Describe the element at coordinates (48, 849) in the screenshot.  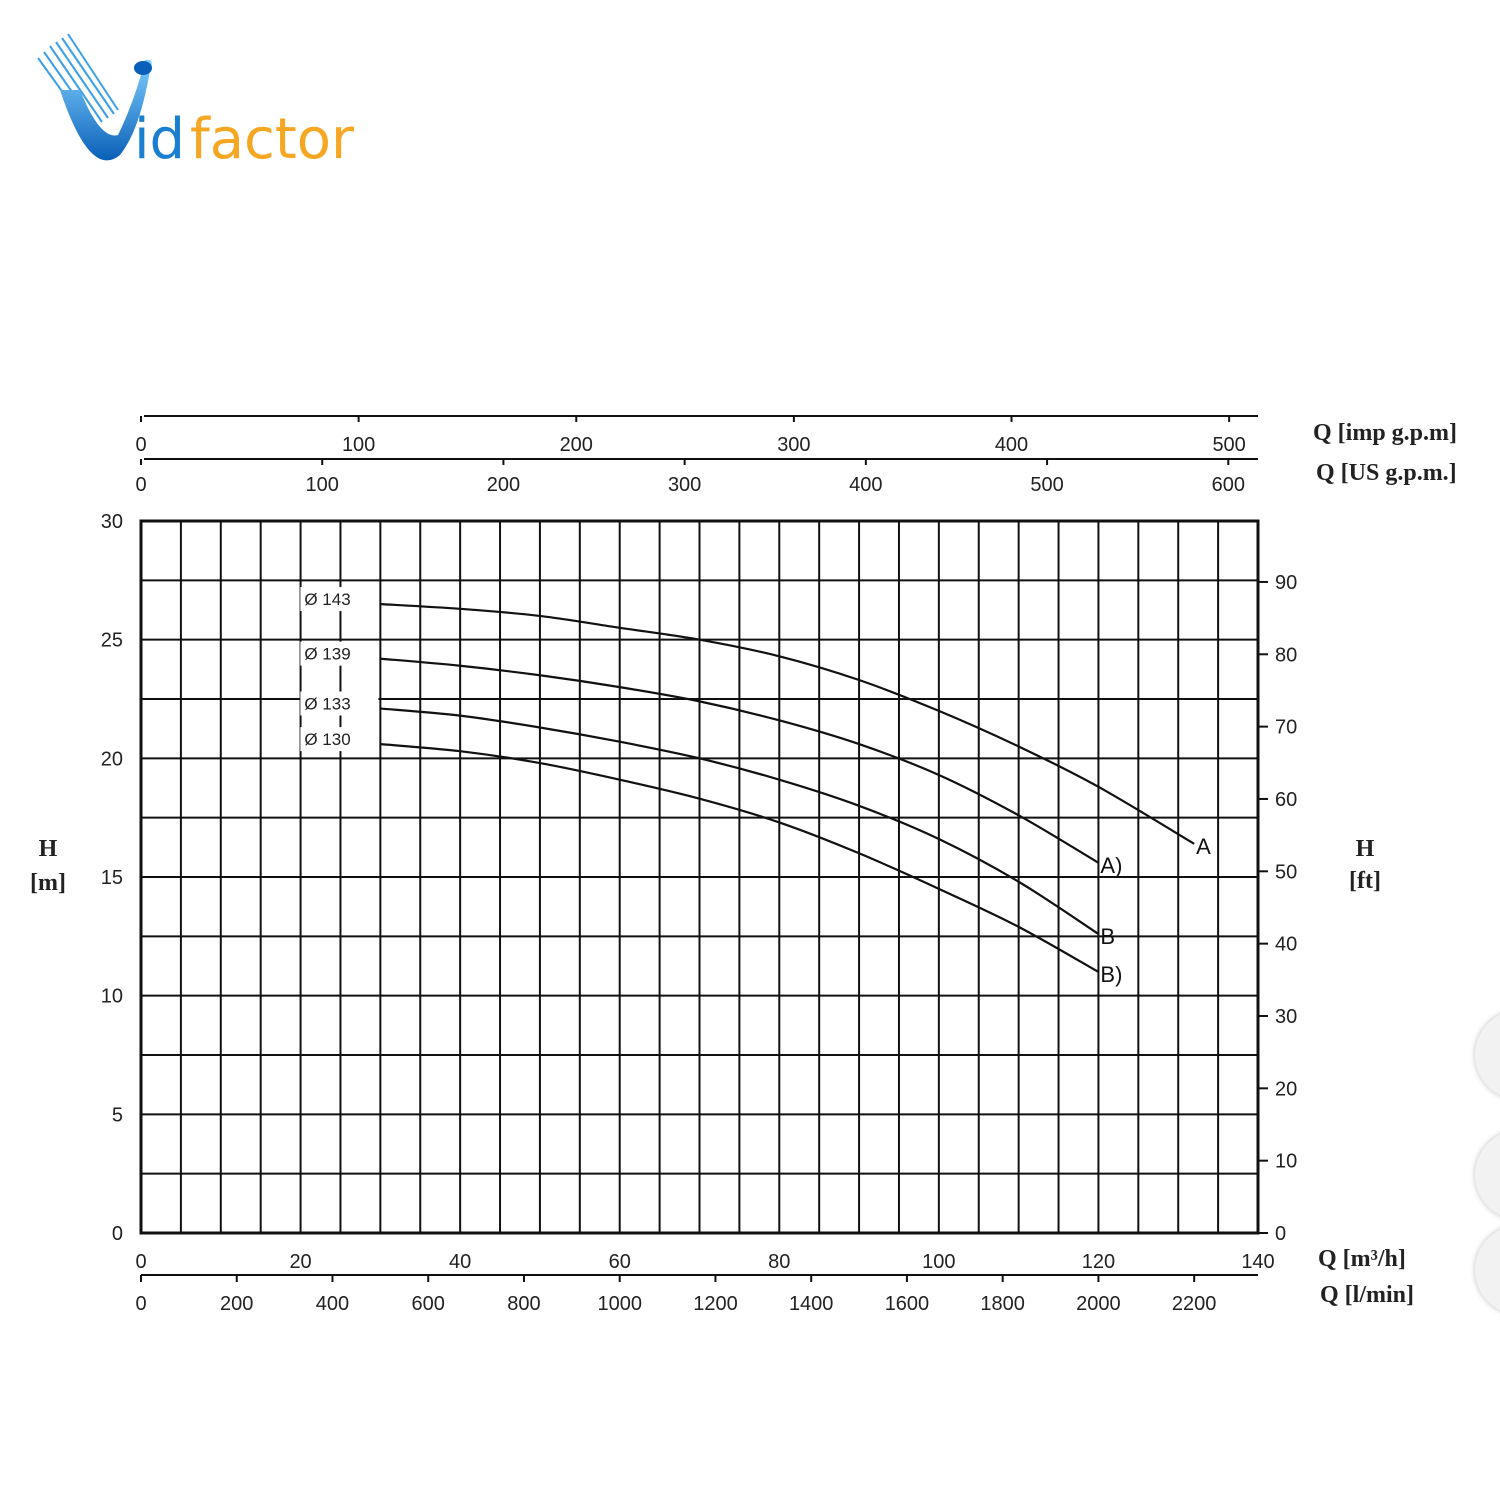
I see `left-axis-label-h: H` at that location.